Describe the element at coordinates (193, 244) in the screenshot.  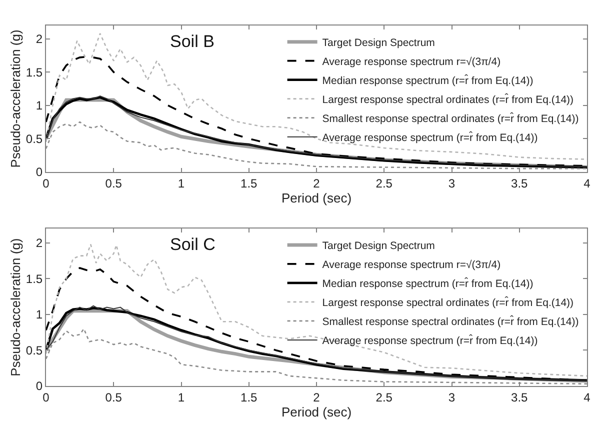
I see `annotation: Soil C` at that location.